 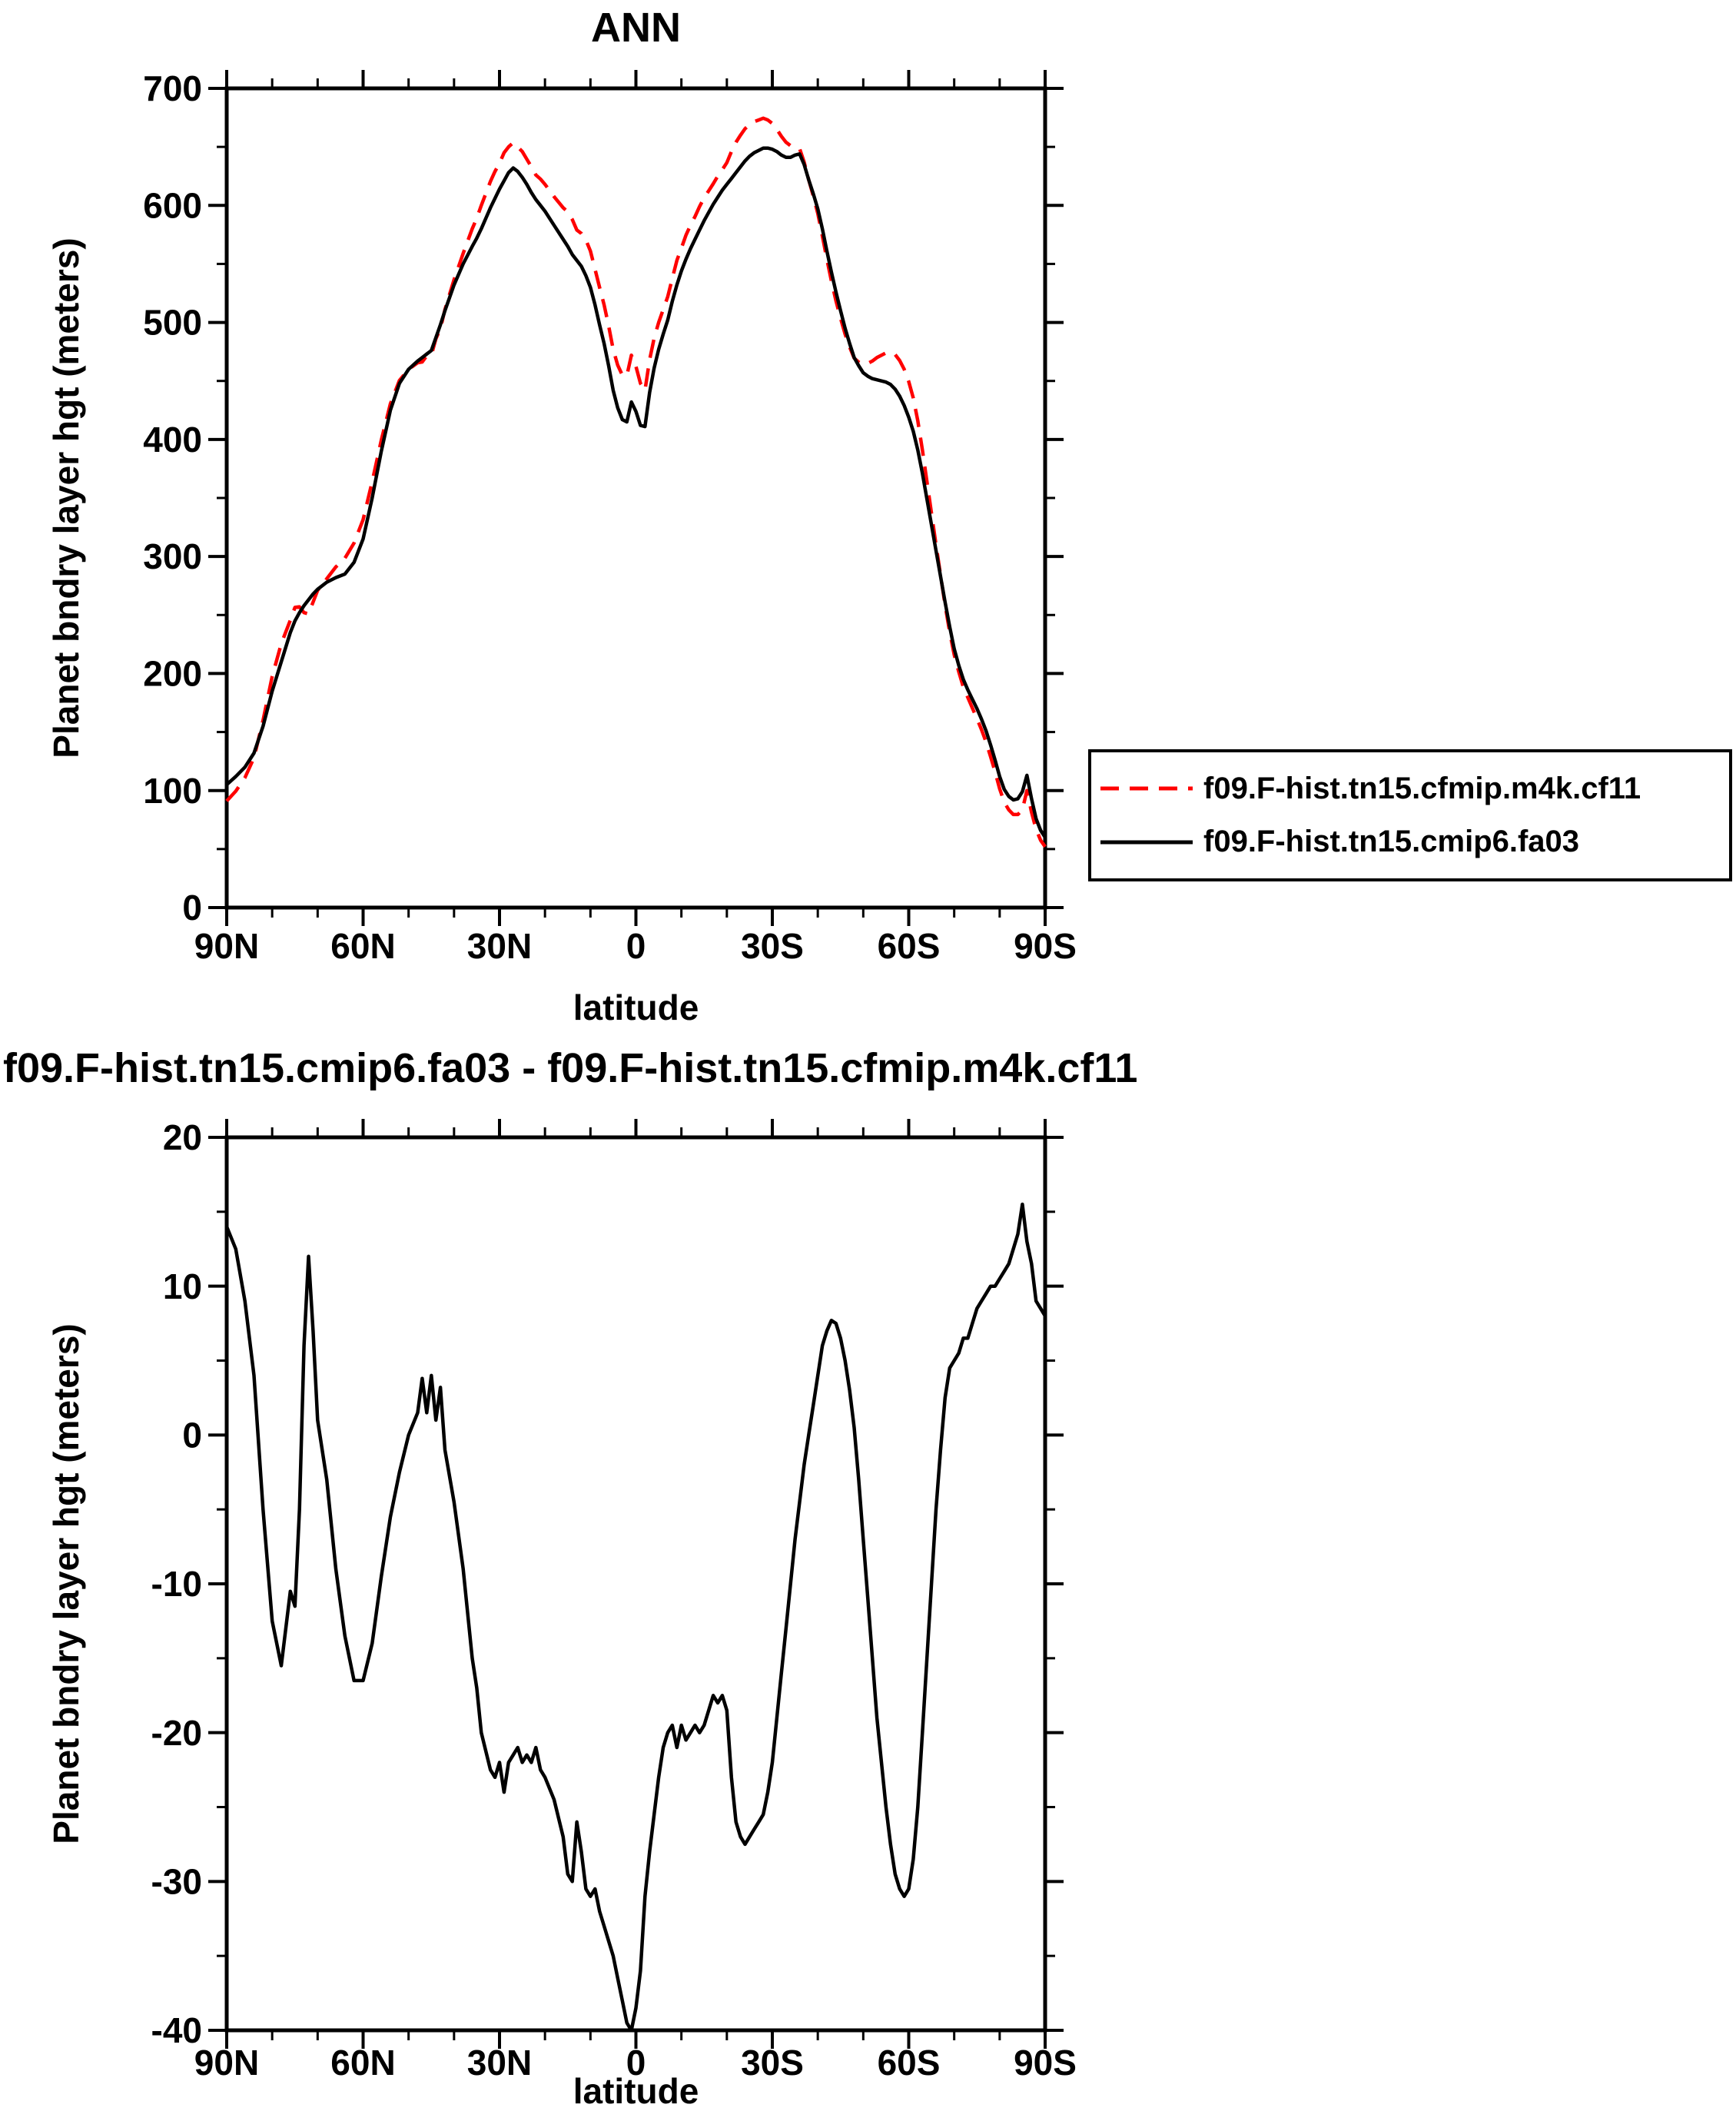 What do you see at coordinates (173, 556) in the screenshot?
I see `svg-text: 300` at bounding box center [173, 556].